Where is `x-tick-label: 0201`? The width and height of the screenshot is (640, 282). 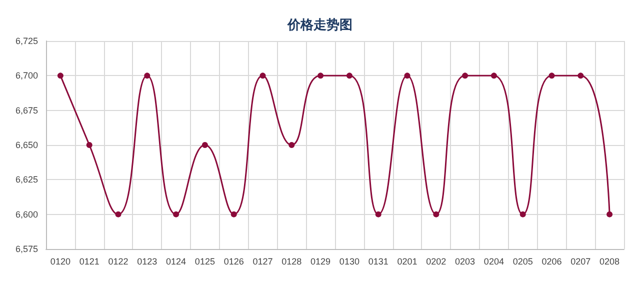
x-tick-label: 0201 is located at coordinates (407, 261).